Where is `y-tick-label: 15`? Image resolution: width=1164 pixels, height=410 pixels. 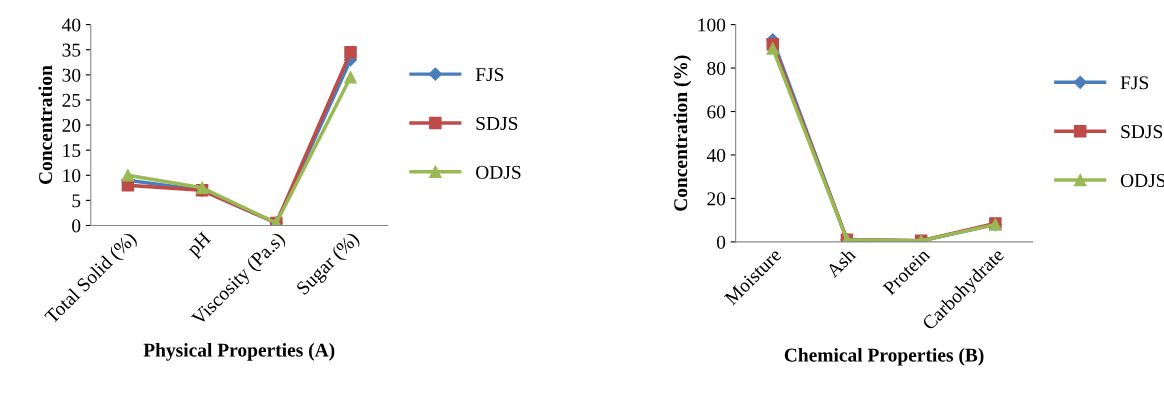
y-tick-label: 15 is located at coordinates (72, 151).